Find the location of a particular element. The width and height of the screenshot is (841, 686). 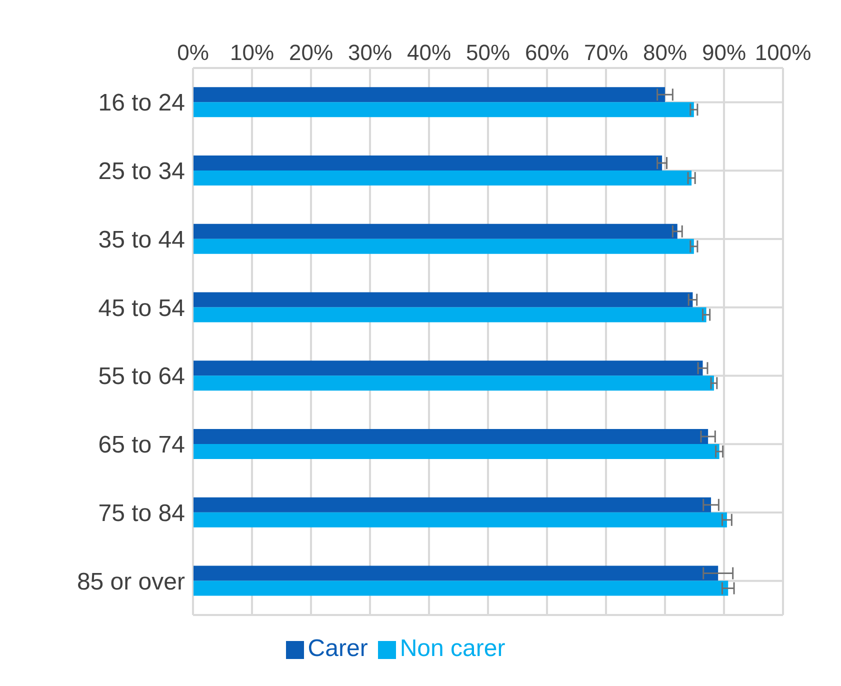

x-tick-label: 0% is located at coordinates (193, 52).